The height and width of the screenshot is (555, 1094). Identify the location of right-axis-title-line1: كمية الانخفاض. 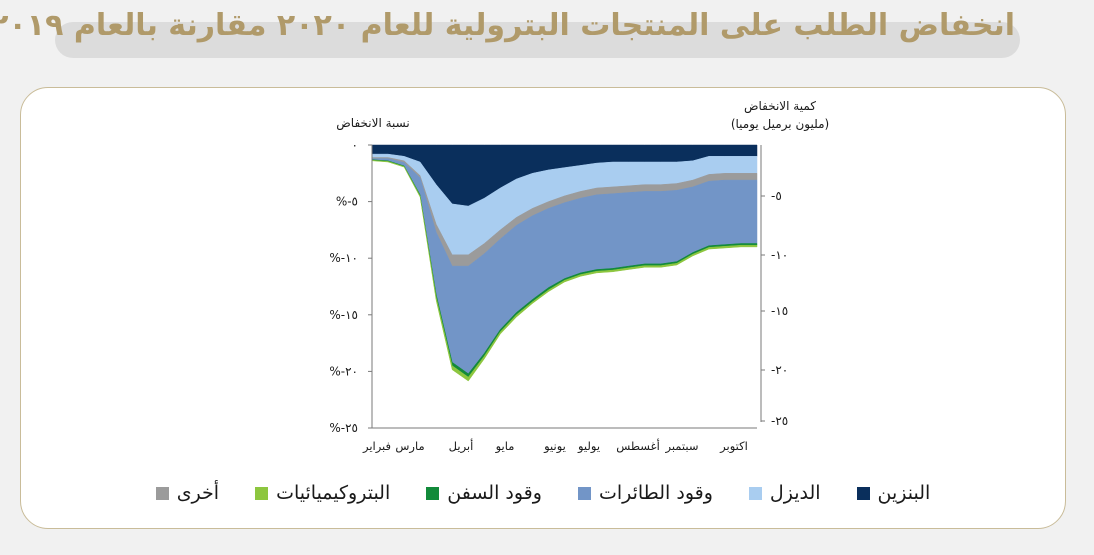
(780, 106).